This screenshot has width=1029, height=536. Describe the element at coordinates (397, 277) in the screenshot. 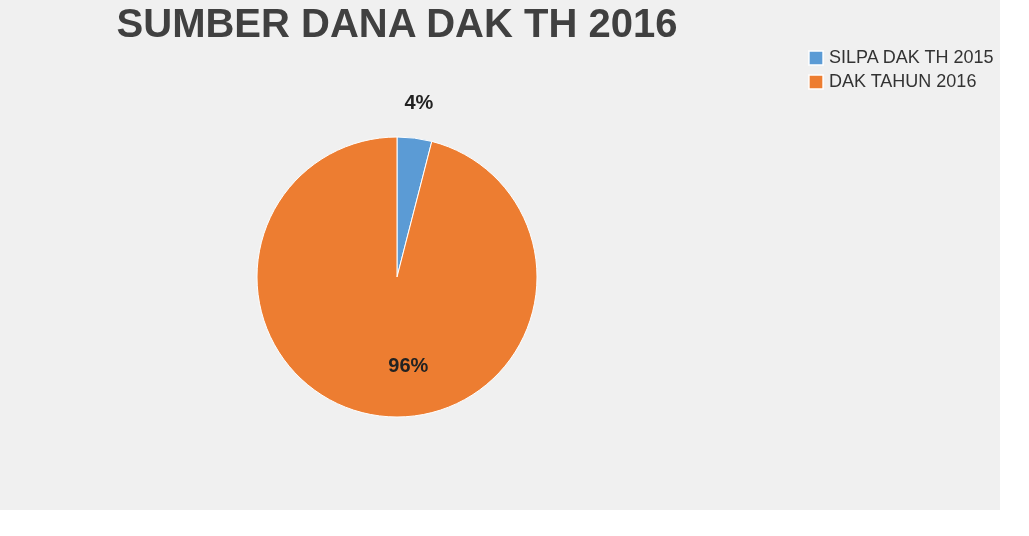

I see `pie-slice` at that location.